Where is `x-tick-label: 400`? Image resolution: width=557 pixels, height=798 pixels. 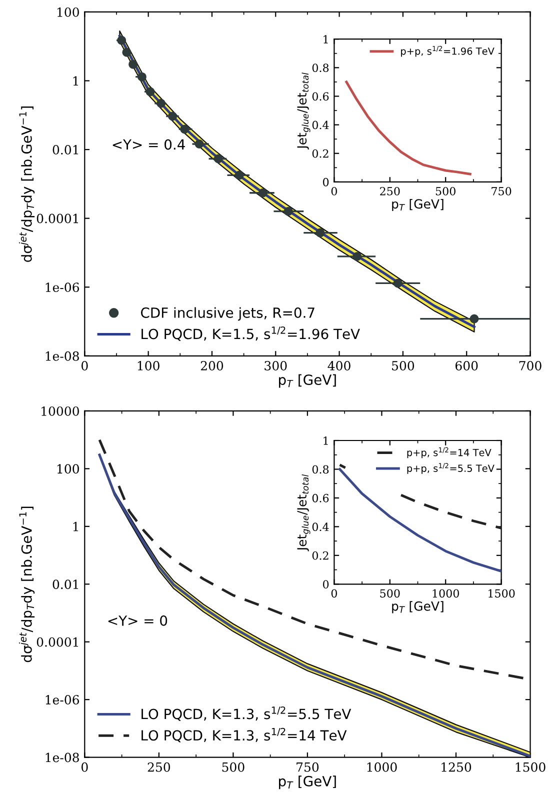
x-tick-label: 400 is located at coordinates (339, 365).